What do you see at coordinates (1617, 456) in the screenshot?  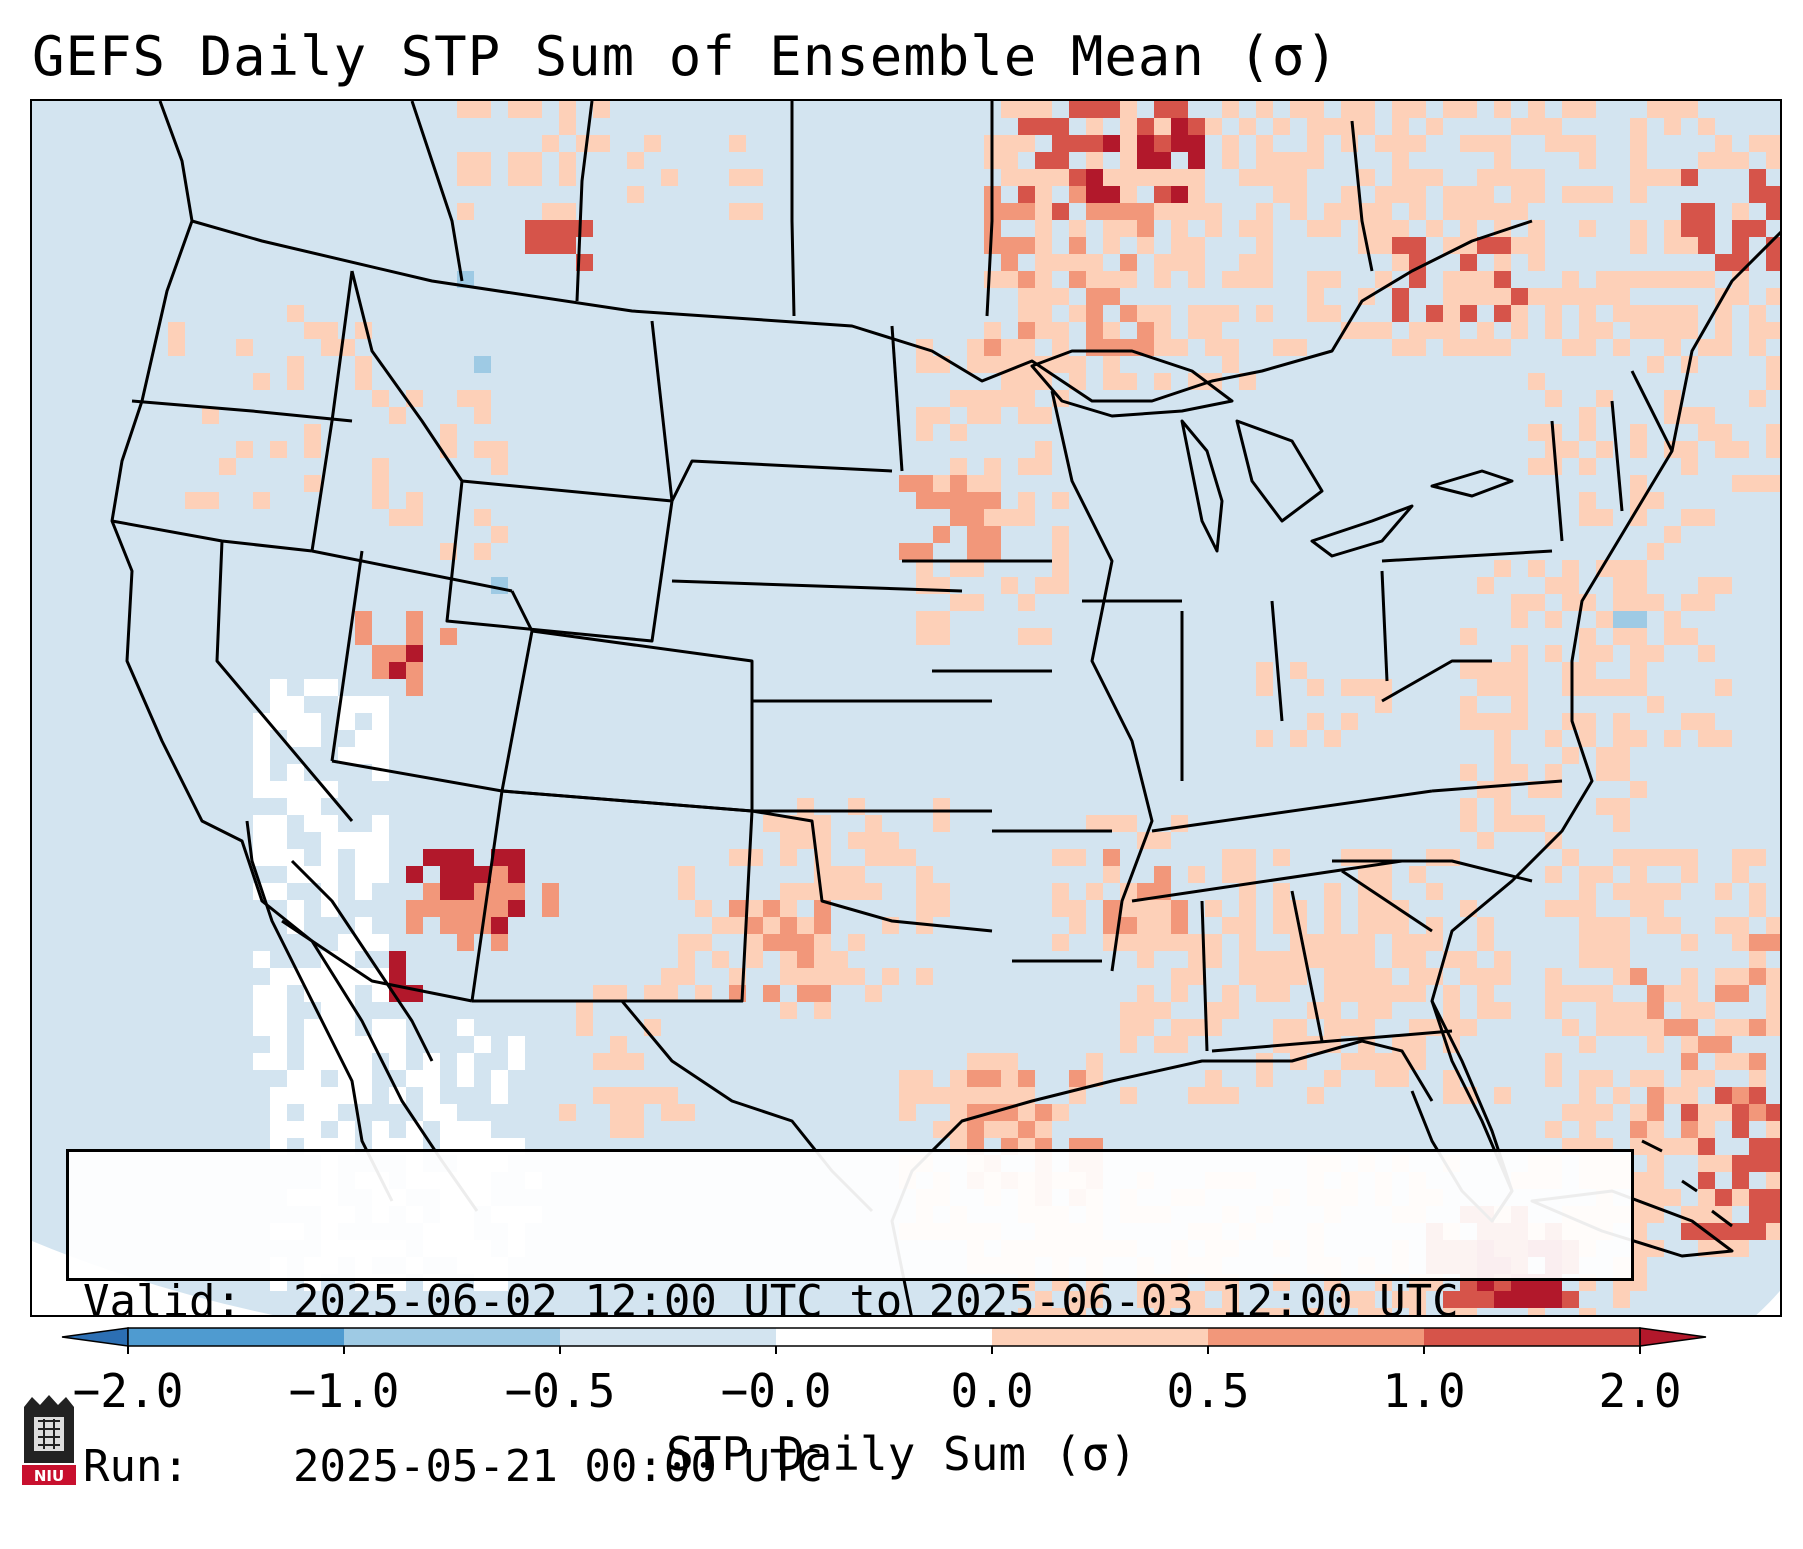 I see `state-line-vt-nh` at bounding box center [1617, 456].